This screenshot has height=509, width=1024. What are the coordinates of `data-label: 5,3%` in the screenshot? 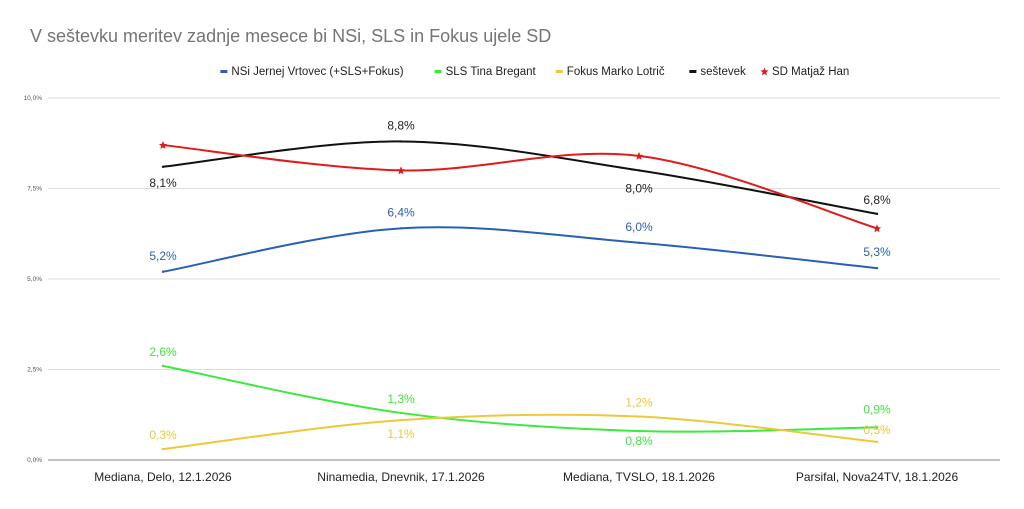 It's located at (877, 252).